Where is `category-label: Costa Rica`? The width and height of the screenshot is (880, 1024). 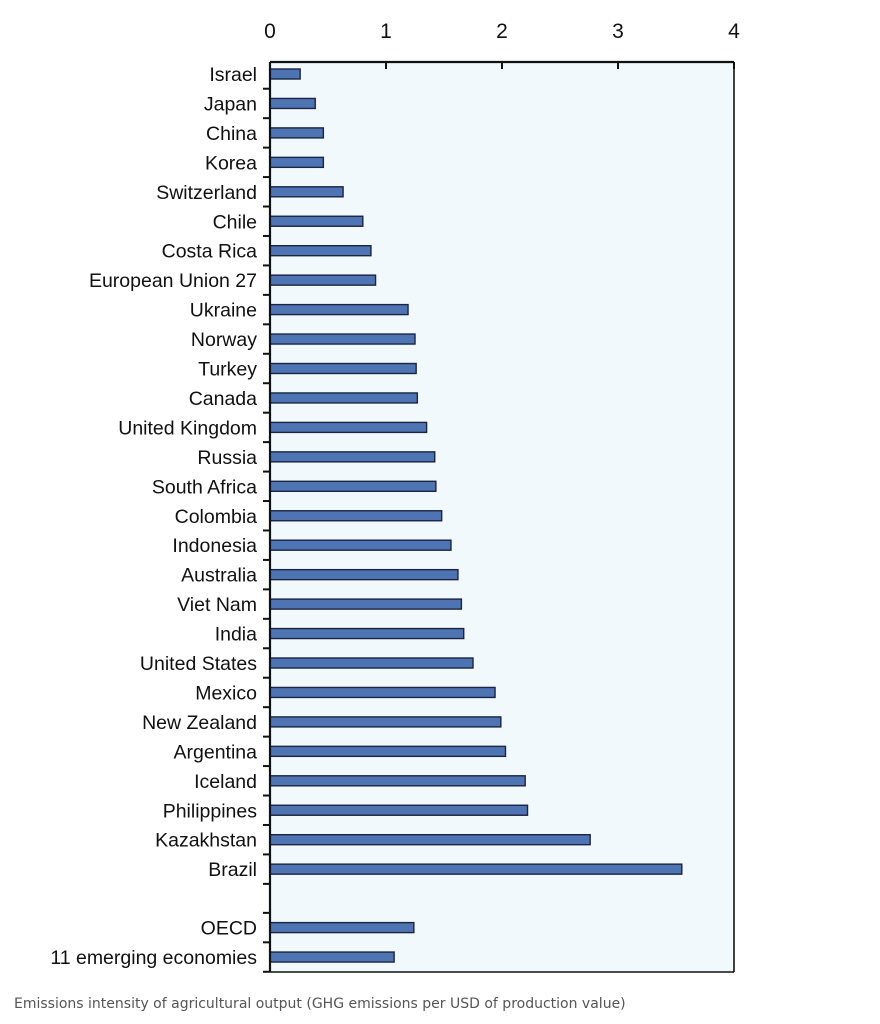 category-label: Costa Rica is located at coordinates (210, 252).